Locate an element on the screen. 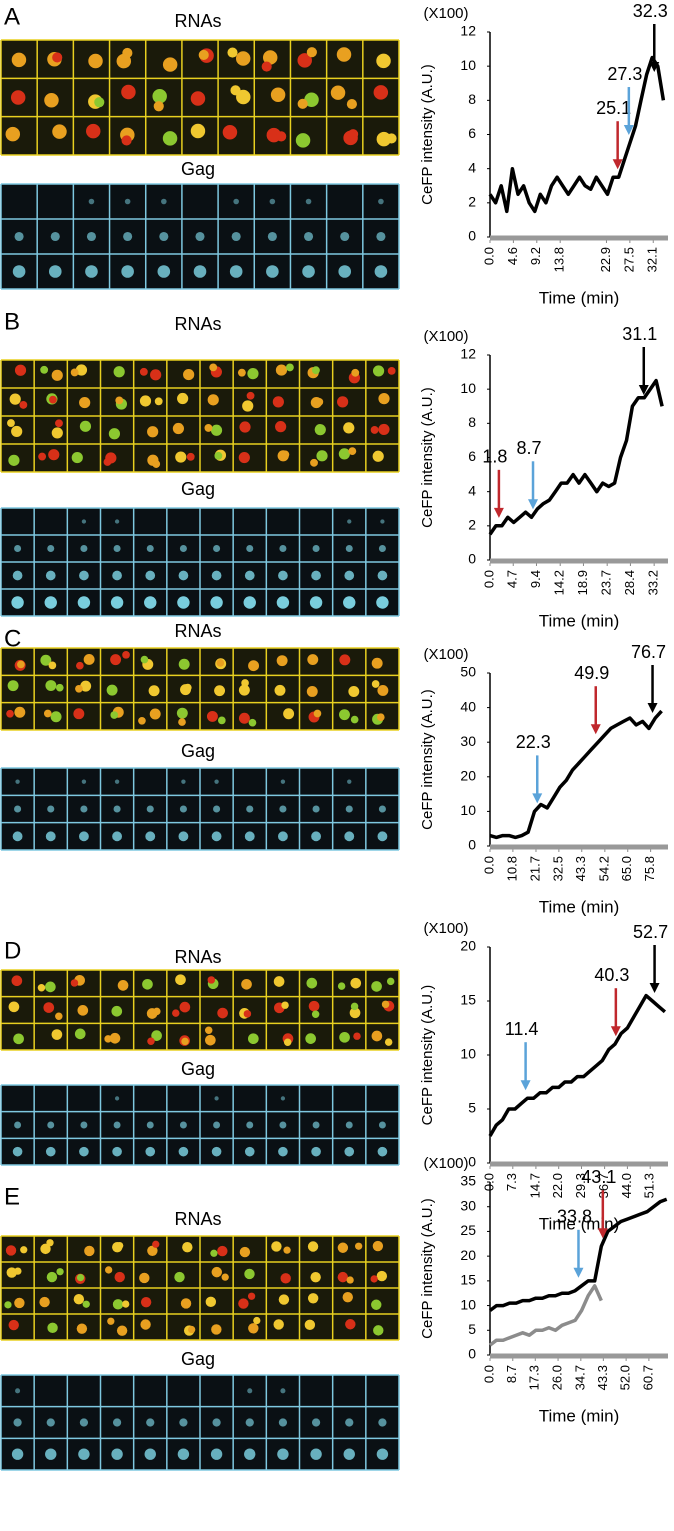 The image size is (674, 1531). annotation-label: 32.3 is located at coordinates (650, 11).